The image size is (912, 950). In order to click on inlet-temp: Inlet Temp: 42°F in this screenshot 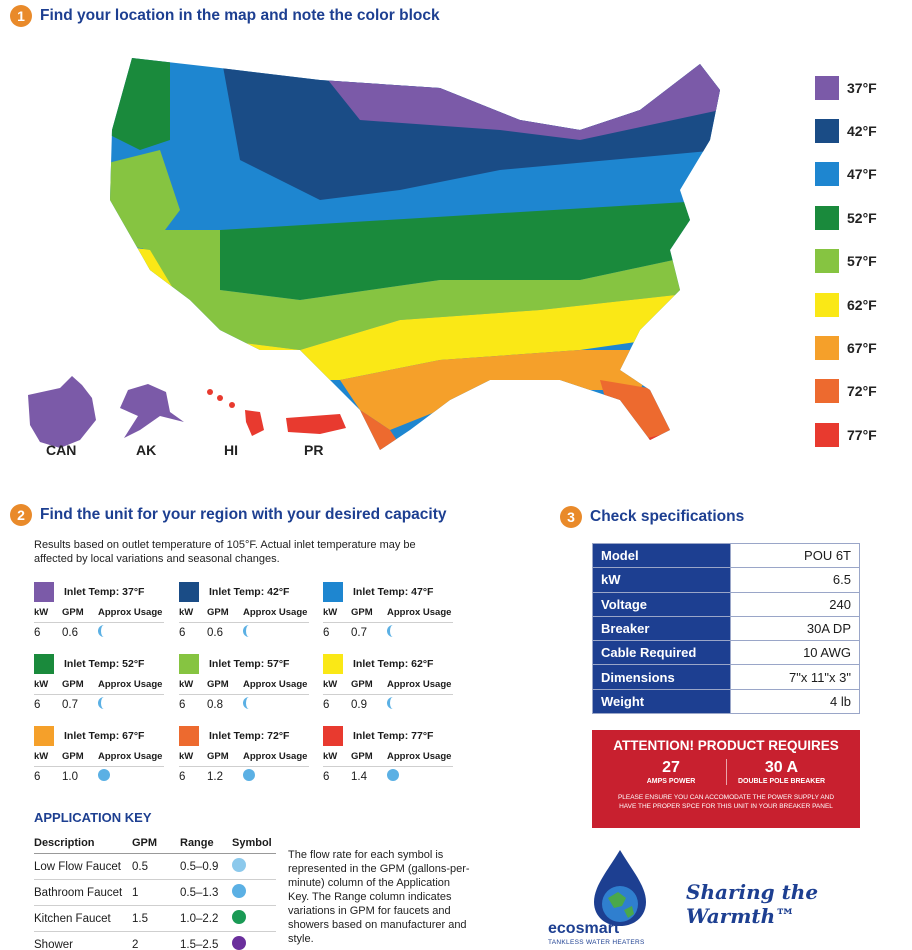, I will do `click(249, 592)`.